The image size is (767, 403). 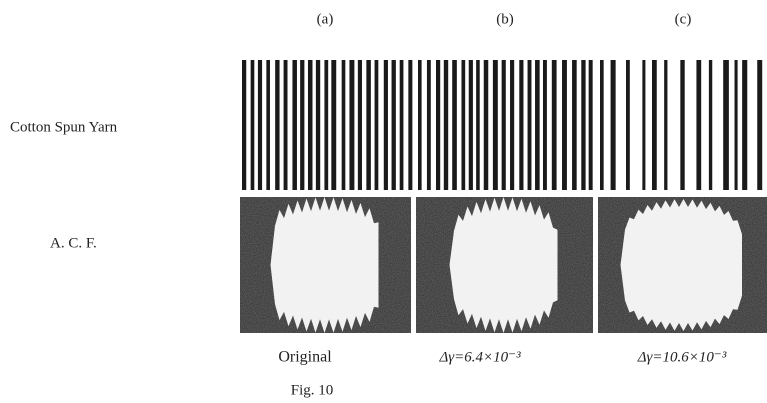 What do you see at coordinates (325, 19) in the screenshot?
I see `column-label: (a)` at bounding box center [325, 19].